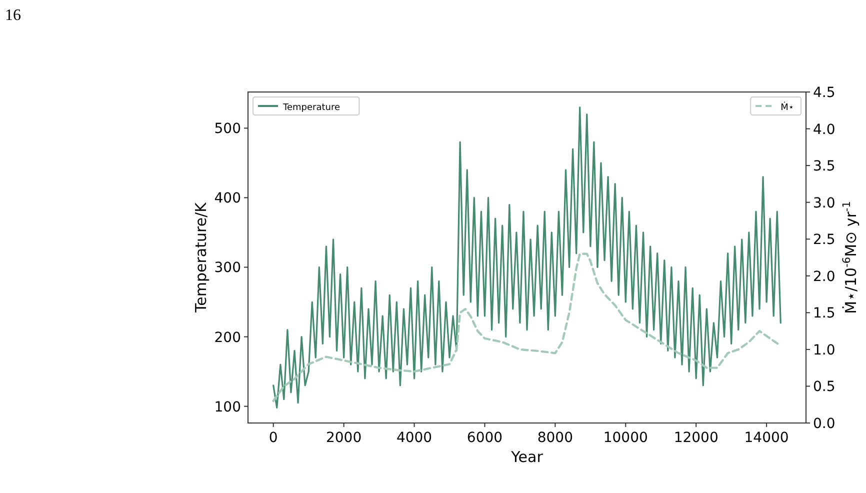 This screenshot has height=493, width=866. I want to click on x-tick-label: 4000, so click(414, 438).